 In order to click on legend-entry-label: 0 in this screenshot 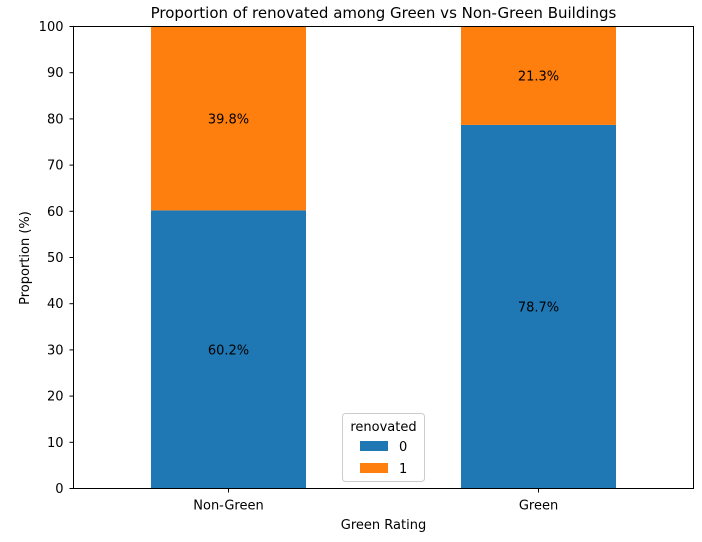, I will do `click(403, 447)`.